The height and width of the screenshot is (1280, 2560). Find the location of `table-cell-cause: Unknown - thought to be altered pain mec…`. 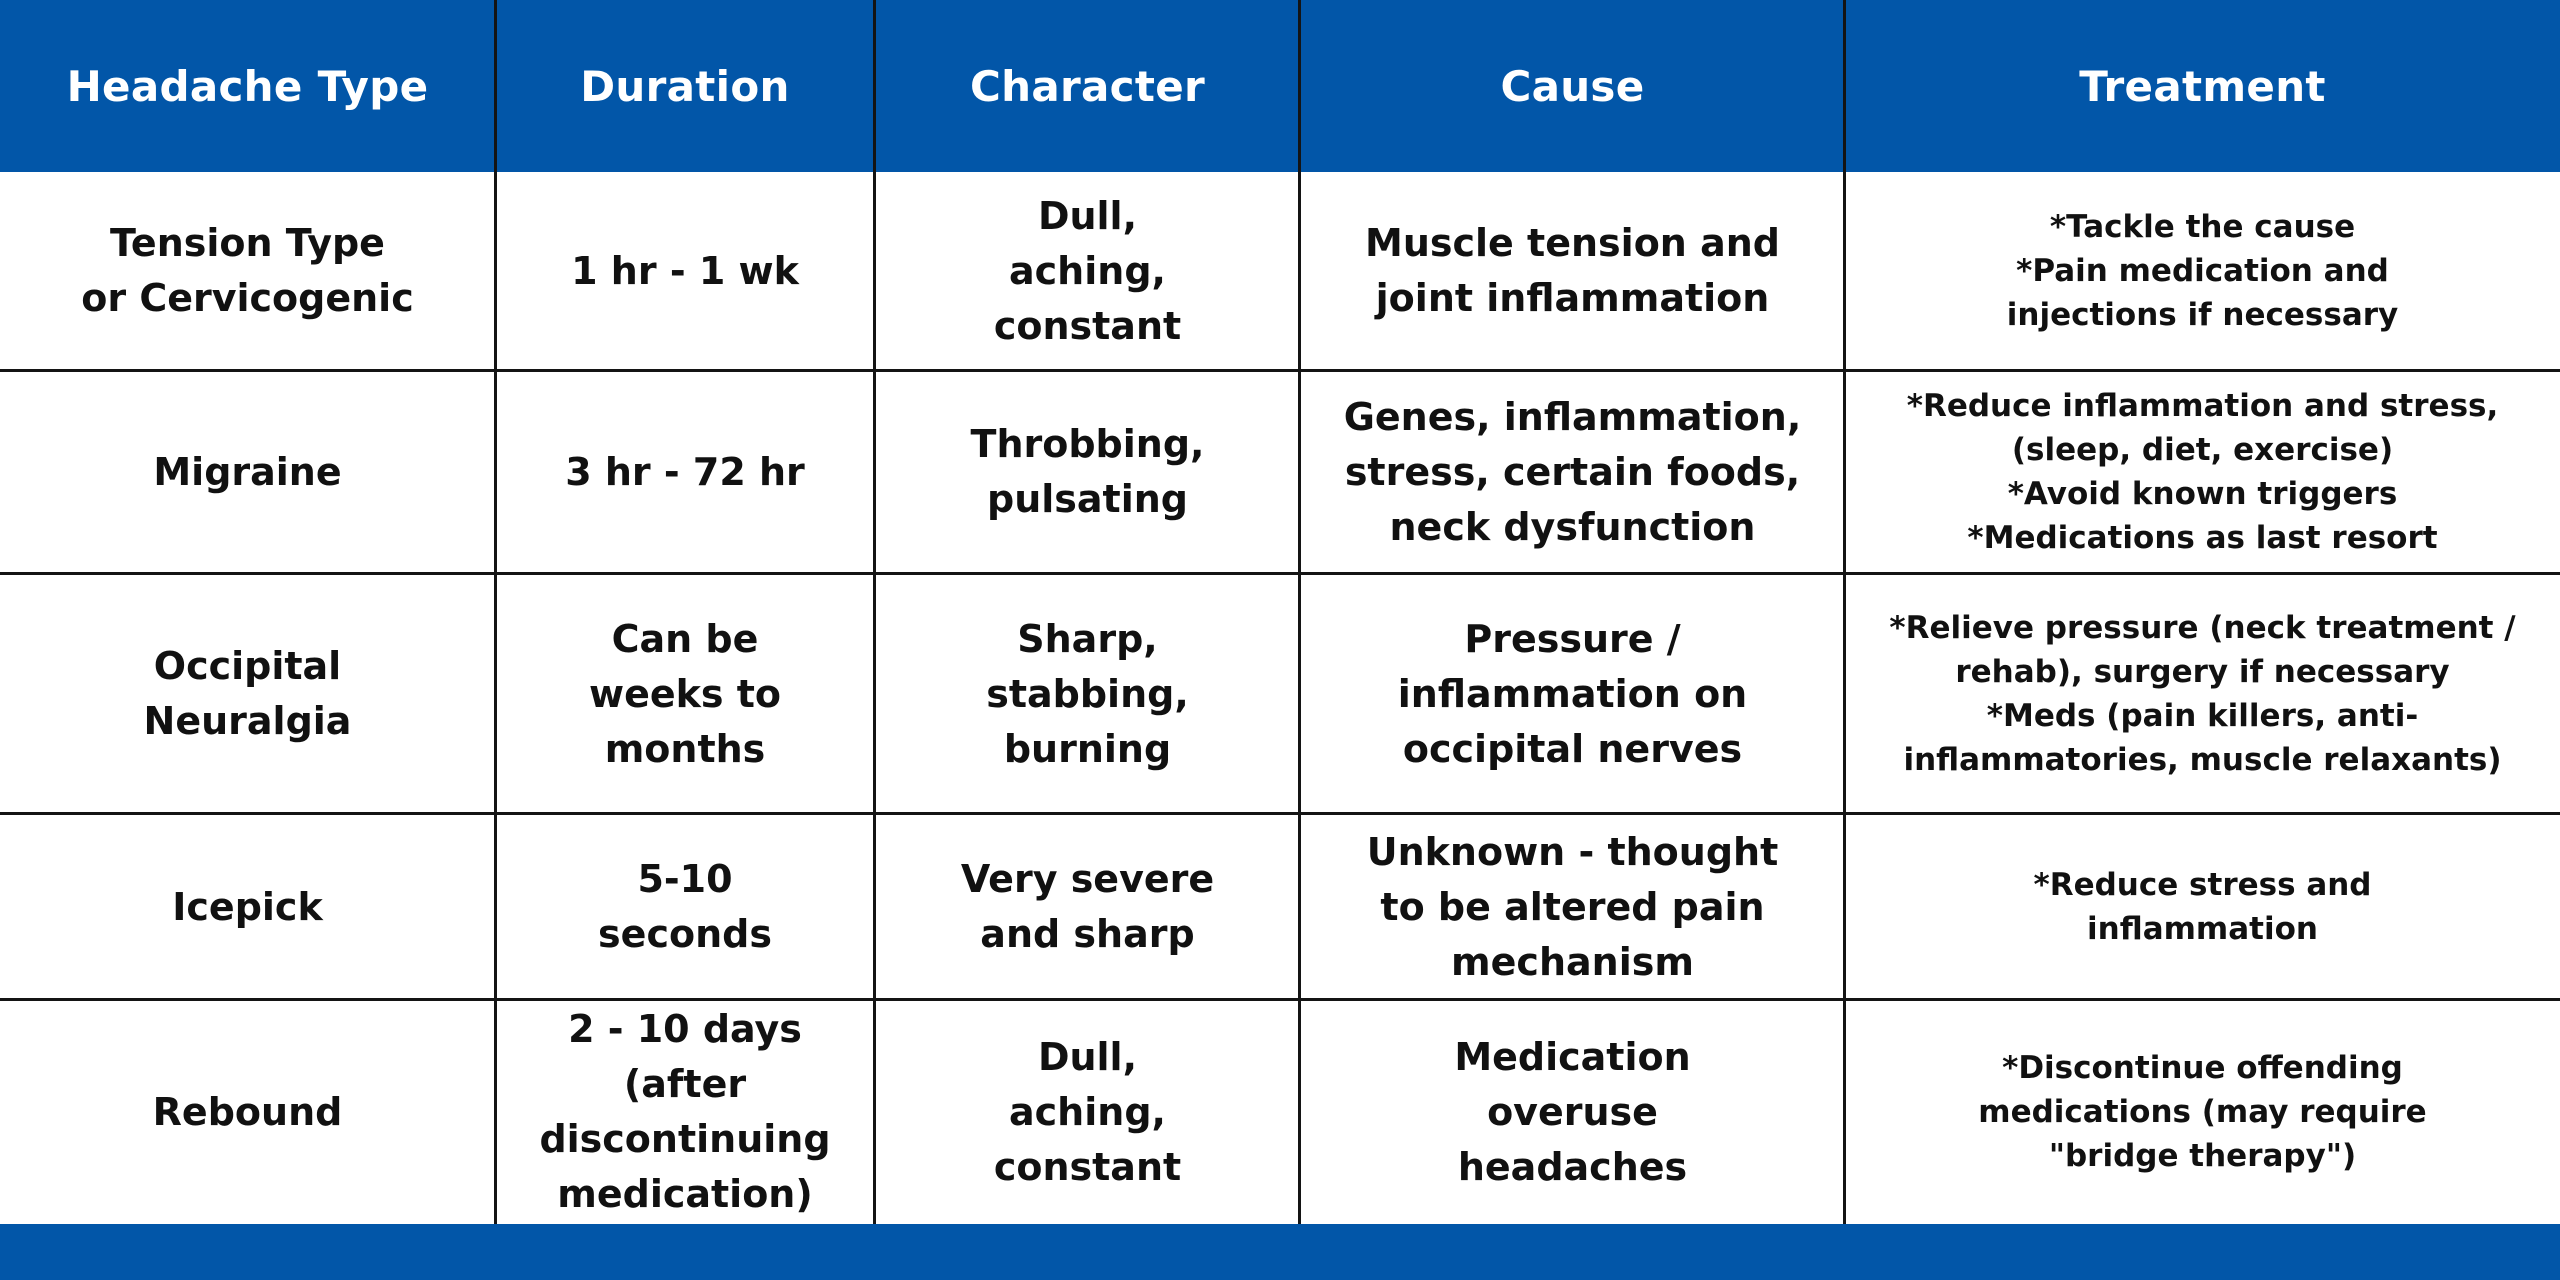

table-cell-cause: Unknown - thought to be altered pain mec… is located at coordinates (1572, 906).